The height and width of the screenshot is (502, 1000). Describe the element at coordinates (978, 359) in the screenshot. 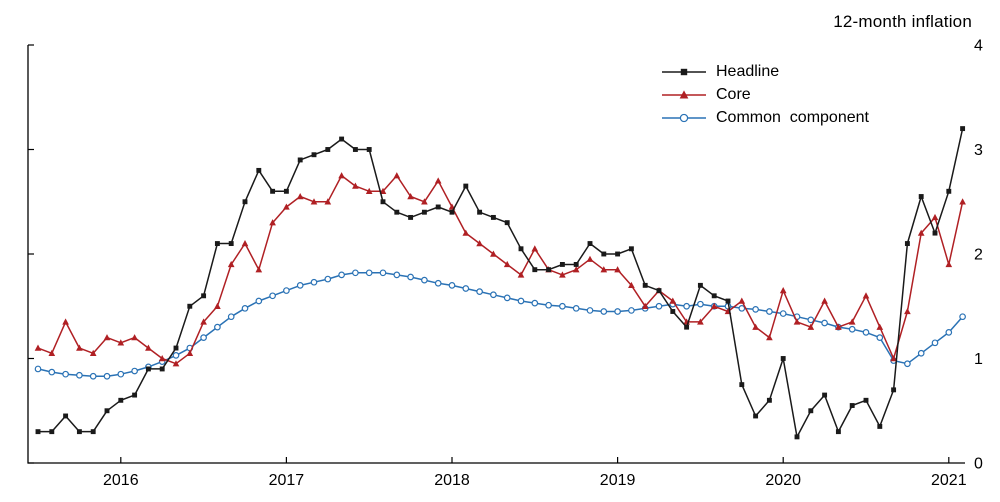

I see `y-tick-label: 1` at that location.